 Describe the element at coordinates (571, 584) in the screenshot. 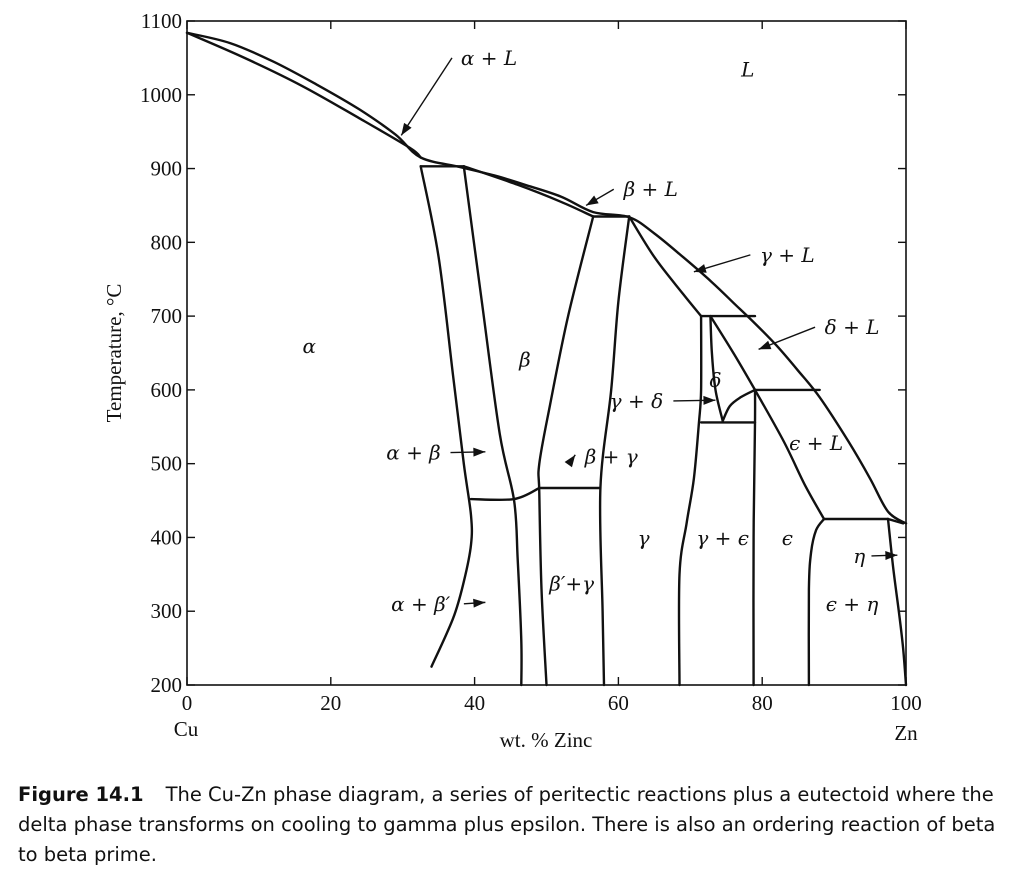

I see `region-label: β′+γ` at that location.